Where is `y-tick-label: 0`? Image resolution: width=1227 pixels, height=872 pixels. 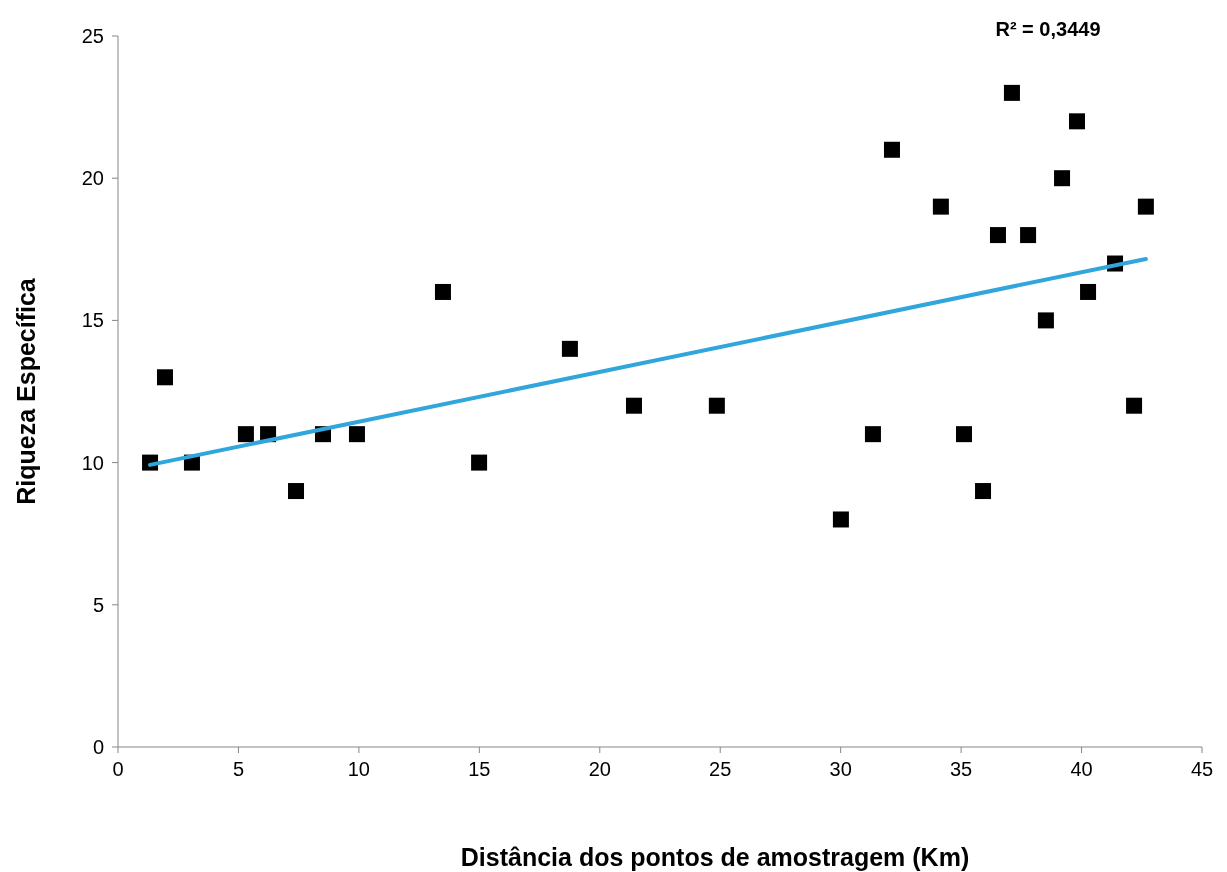
y-tick-label: 0 is located at coordinates (98, 747).